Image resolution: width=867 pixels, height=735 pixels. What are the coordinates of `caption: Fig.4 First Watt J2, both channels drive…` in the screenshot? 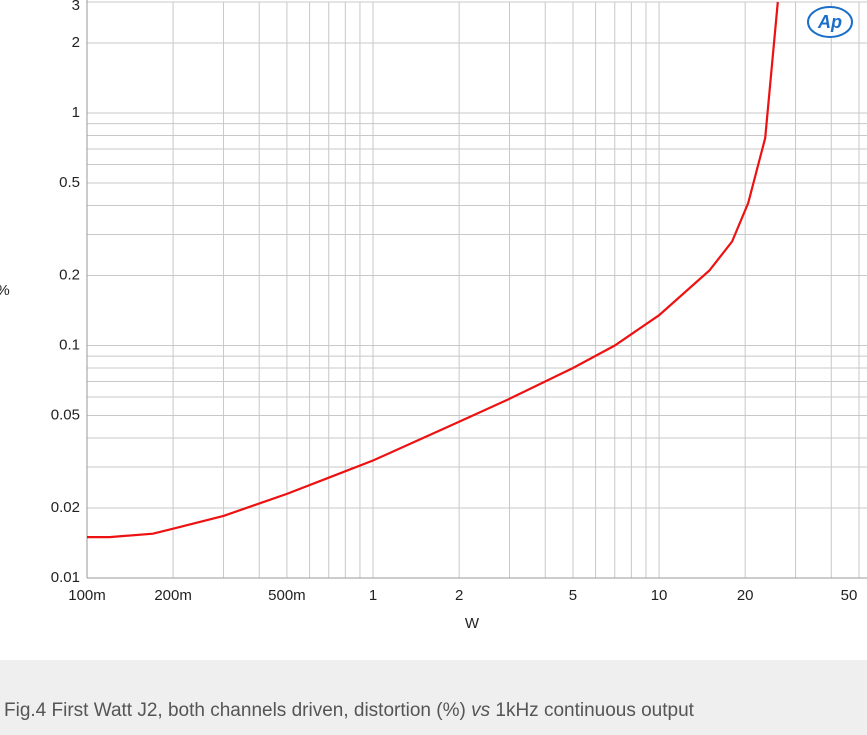 It's located at (349, 711).